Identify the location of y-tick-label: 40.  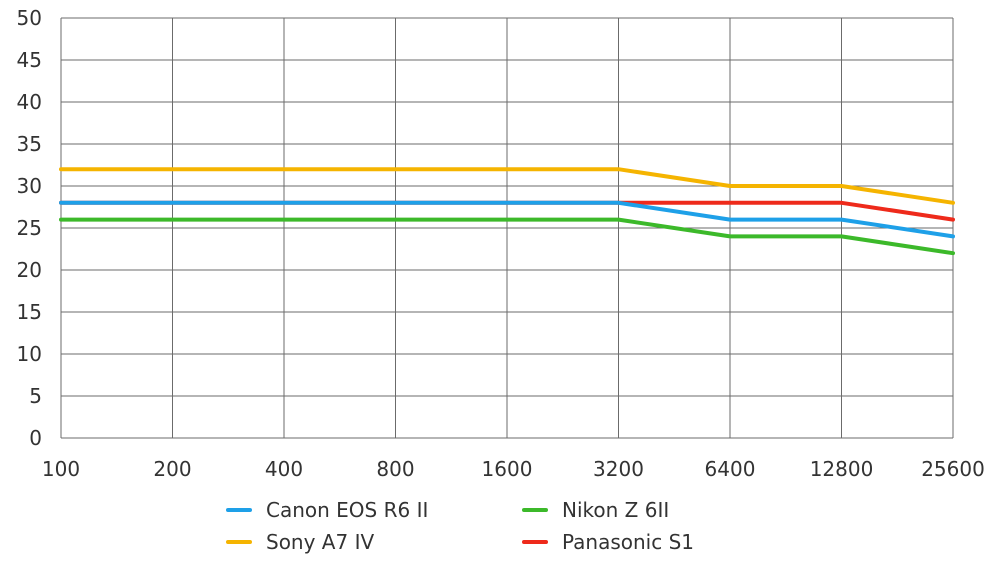
(29, 102).